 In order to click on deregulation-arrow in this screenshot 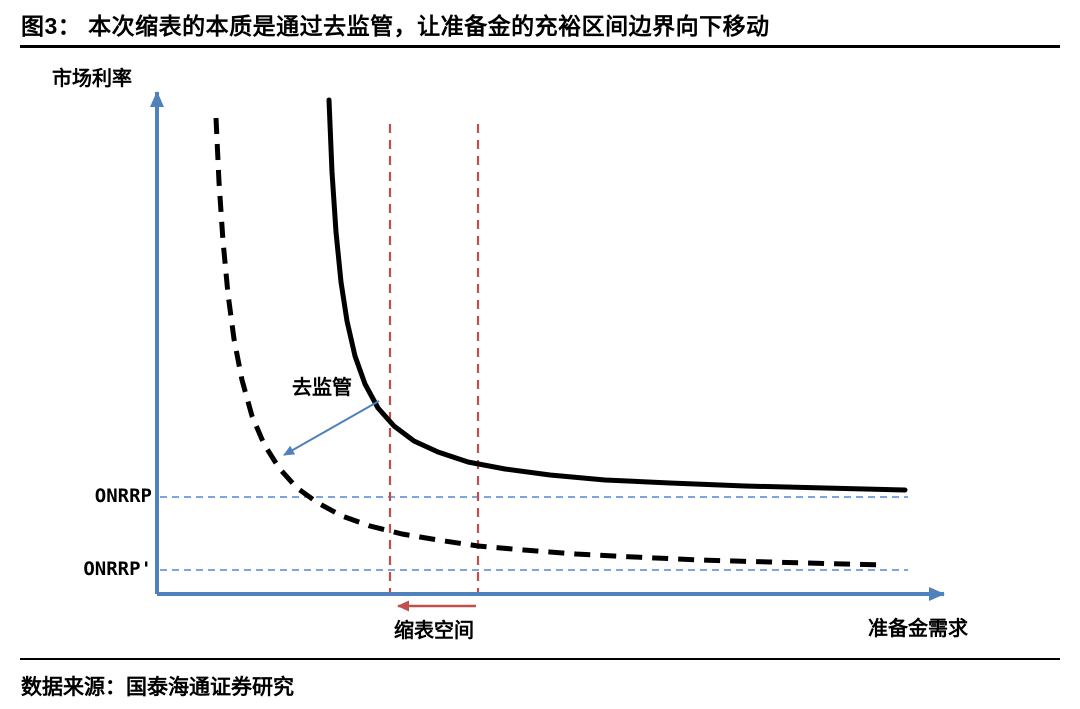, I will do `click(331, 428)`.